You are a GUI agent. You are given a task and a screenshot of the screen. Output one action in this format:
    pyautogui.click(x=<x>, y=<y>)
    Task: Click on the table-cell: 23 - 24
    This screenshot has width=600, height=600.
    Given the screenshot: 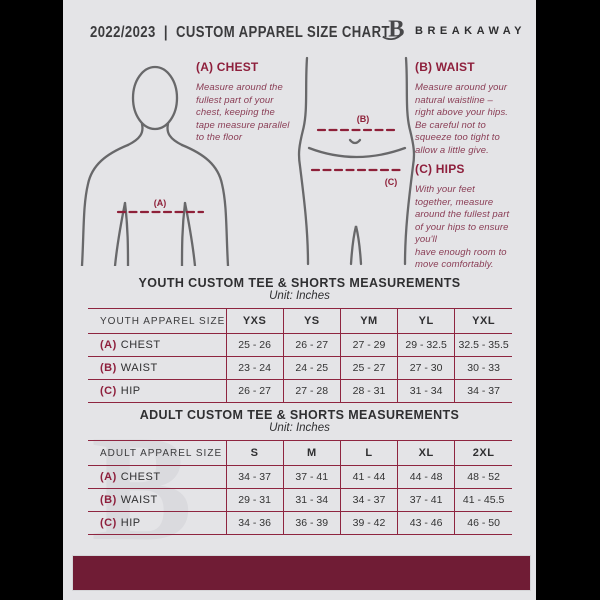 What is the action you would take?
    pyautogui.click(x=254, y=368)
    